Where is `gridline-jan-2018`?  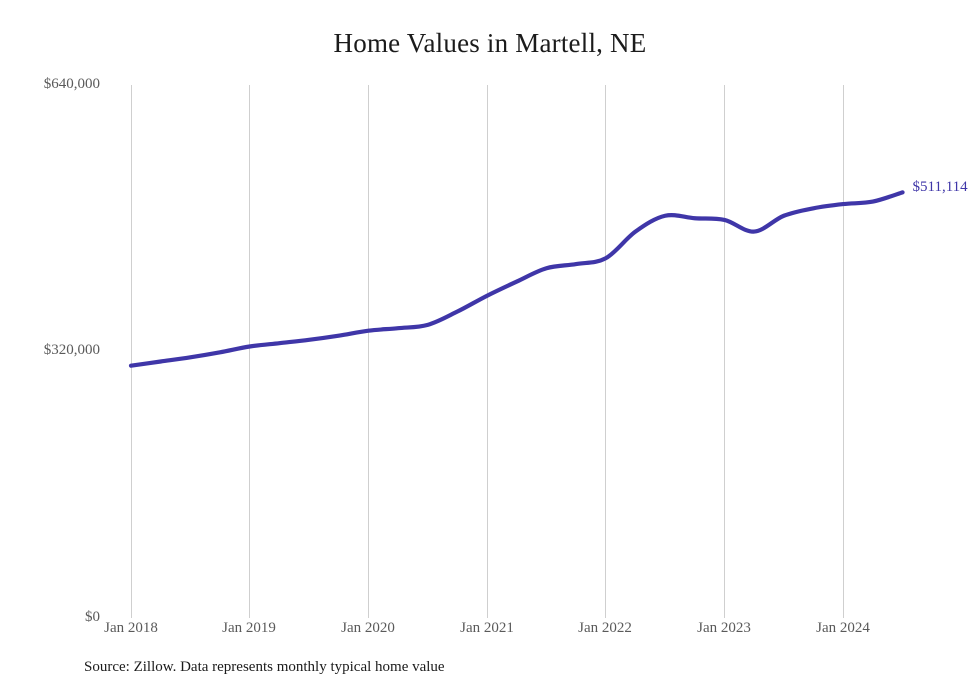
gridline-jan-2018 is located at coordinates (131, 351).